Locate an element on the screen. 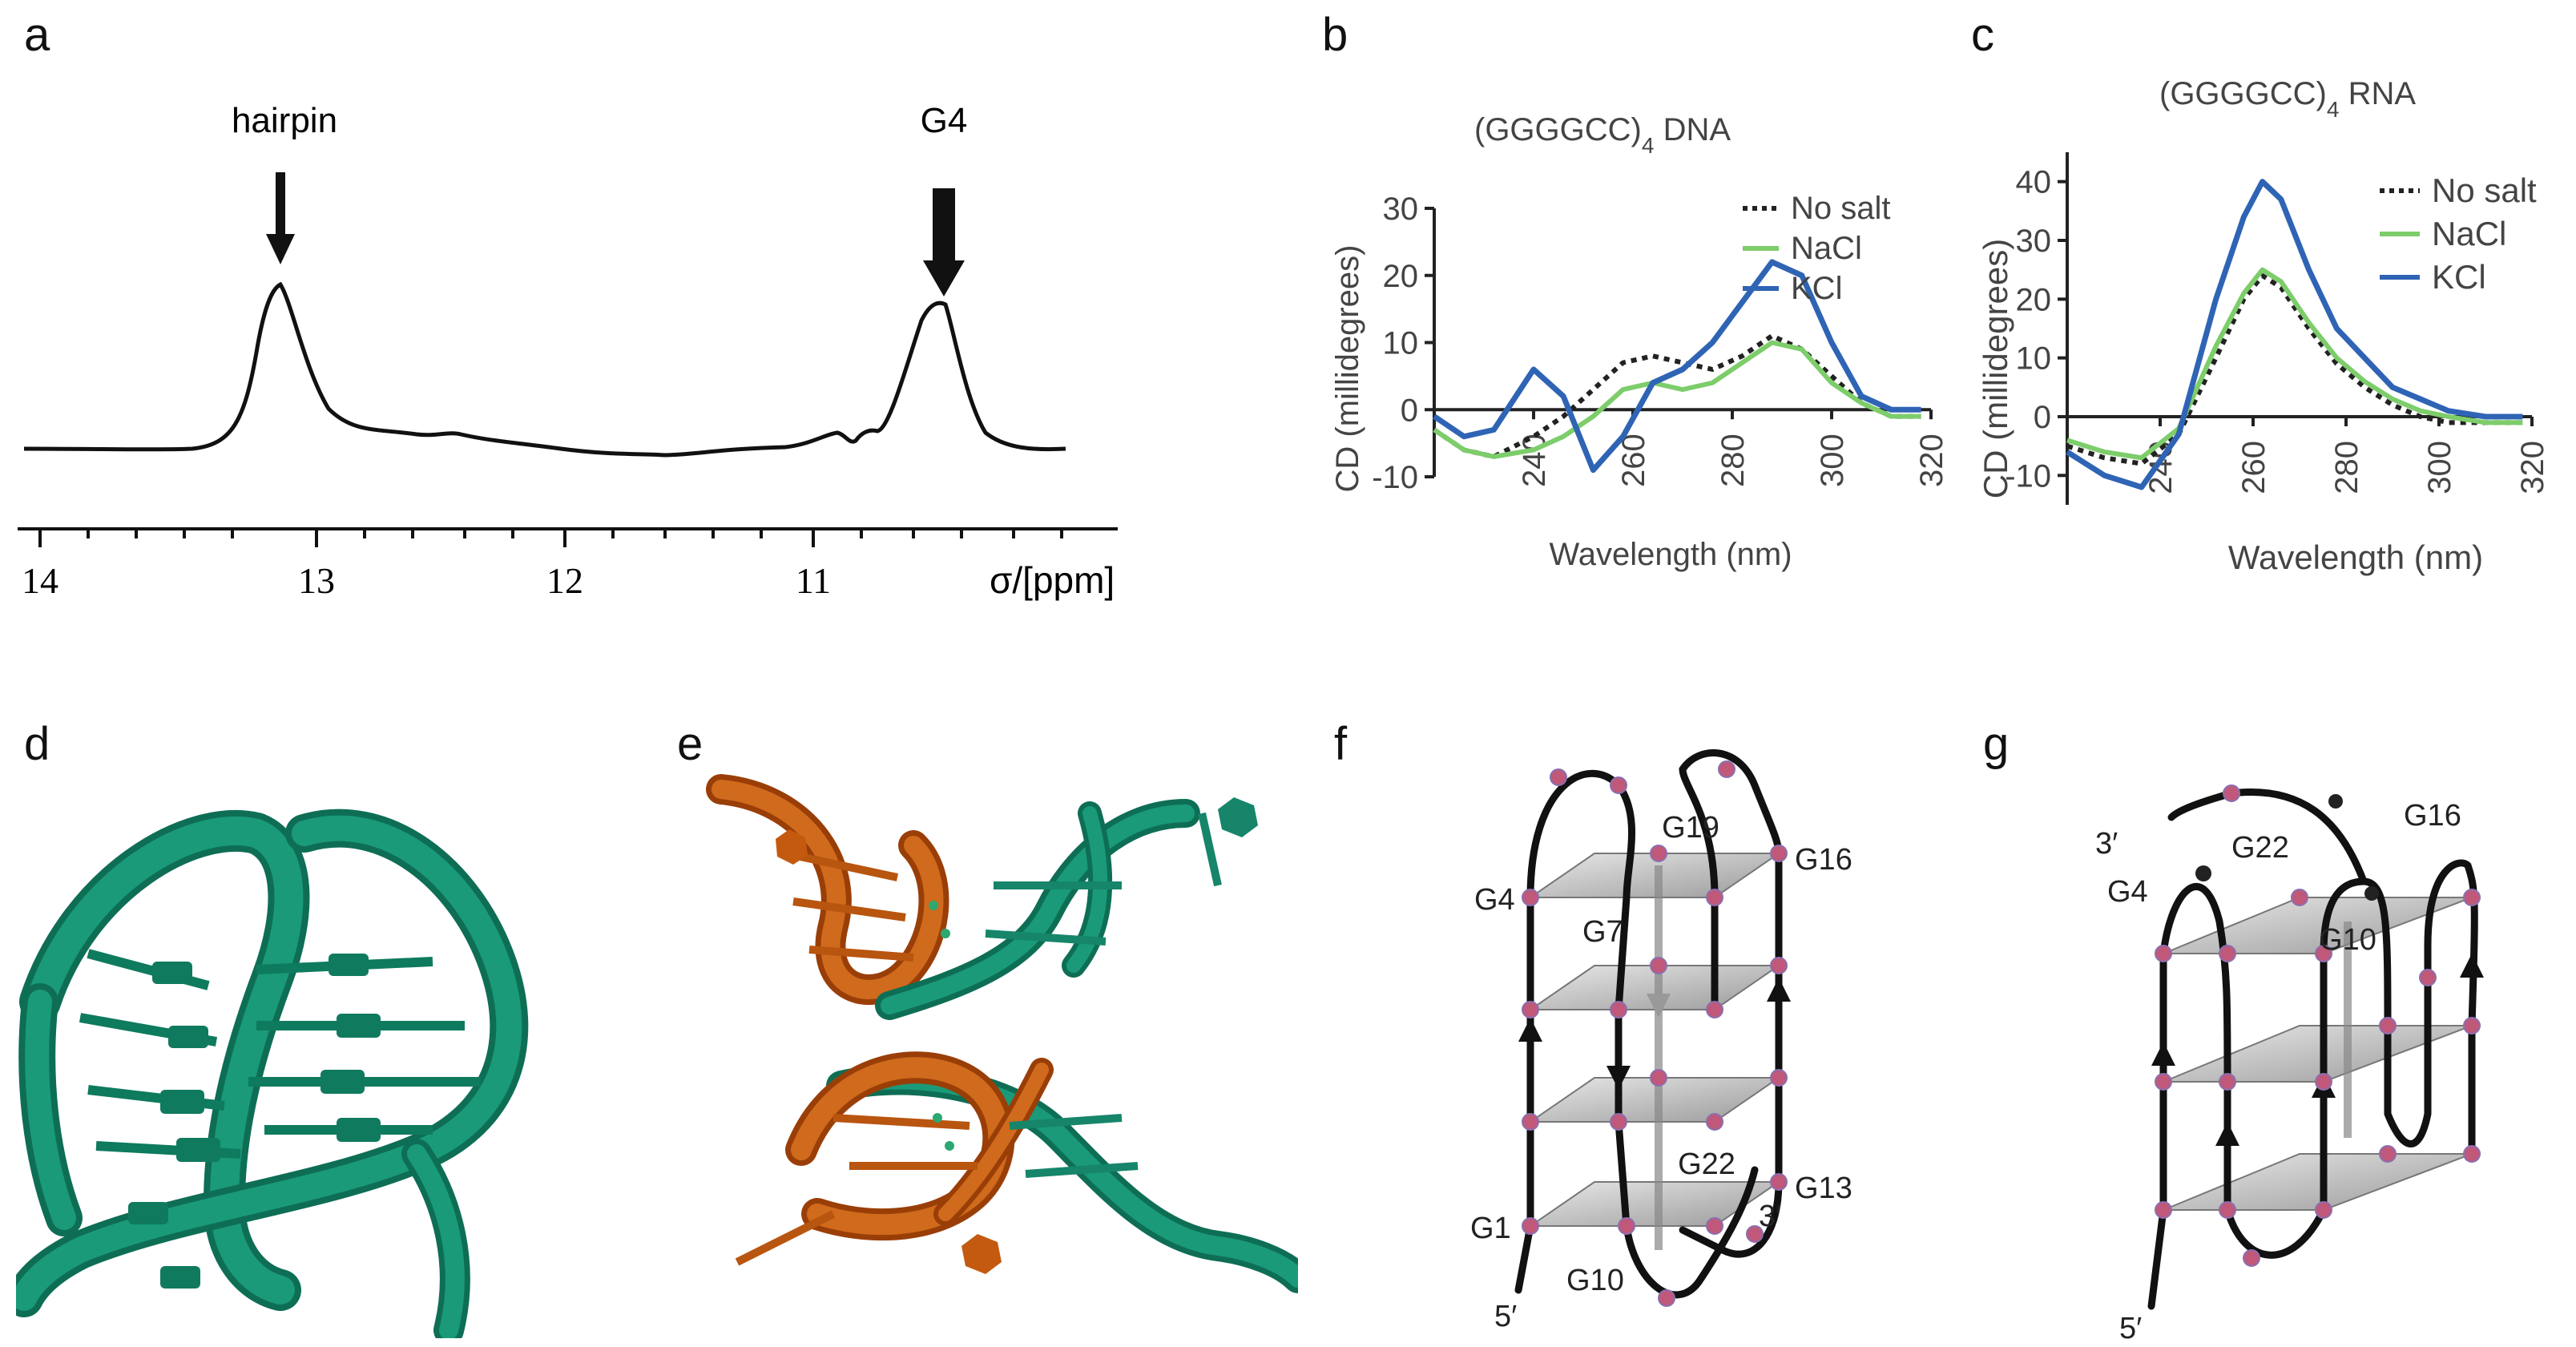 The width and height of the screenshot is (2576, 1347). nmr-annotation-g4: G4 is located at coordinates (944, 120).